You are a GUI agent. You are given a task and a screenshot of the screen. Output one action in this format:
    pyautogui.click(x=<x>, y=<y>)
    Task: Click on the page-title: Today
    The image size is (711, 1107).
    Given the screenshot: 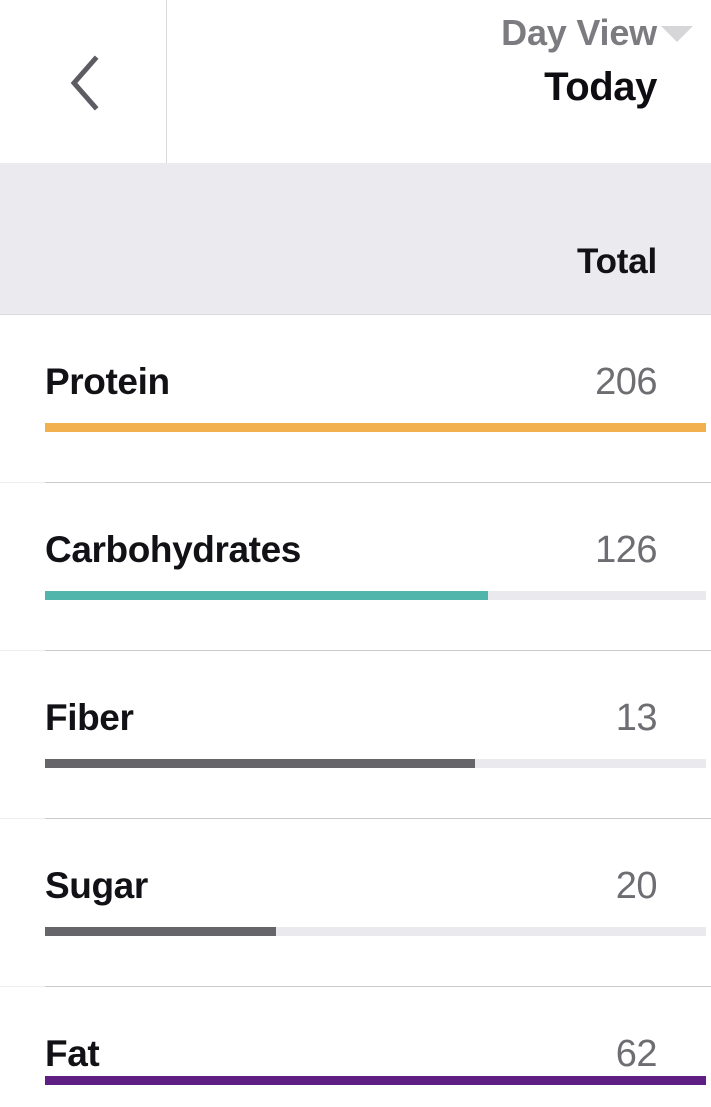 What is the action you would take?
    pyautogui.click(x=600, y=86)
    